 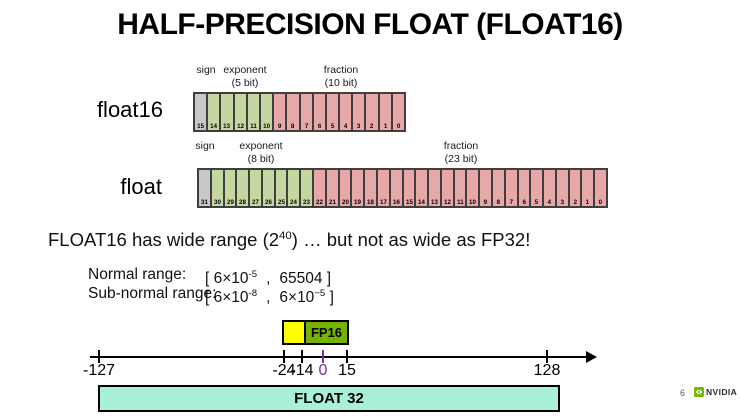 I want to click on float16-row-label: float16, so click(x=129, y=109).